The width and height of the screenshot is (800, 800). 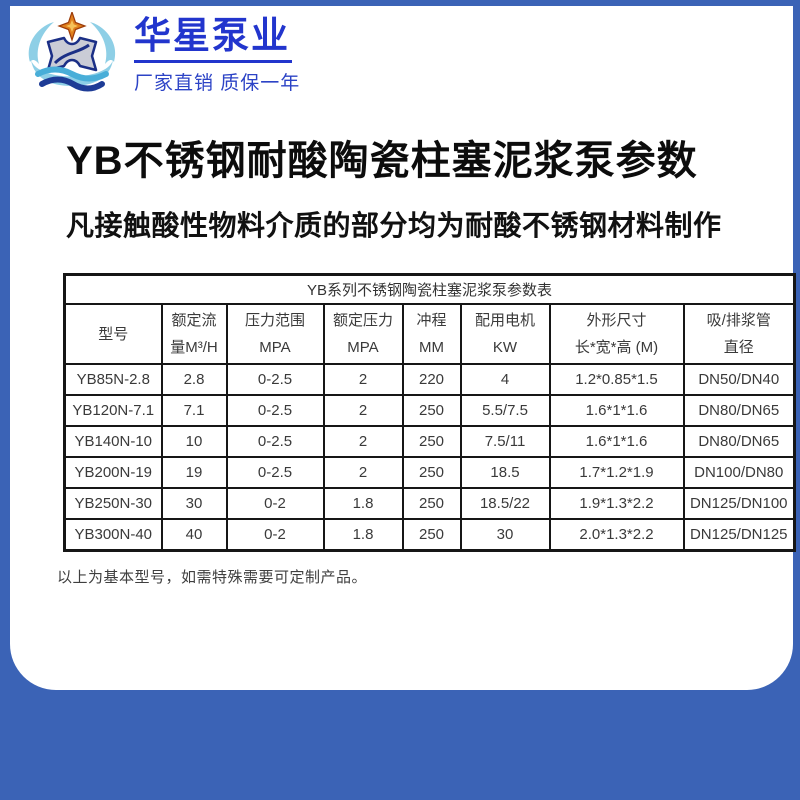 I want to click on table-cell: 7.5/11, so click(x=505, y=441).